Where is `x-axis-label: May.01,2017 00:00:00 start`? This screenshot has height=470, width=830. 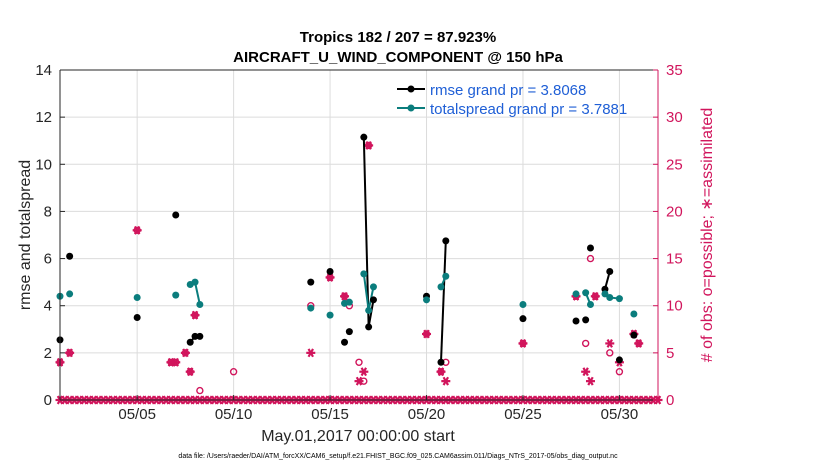 x-axis-label: May.01,2017 00:00:00 start is located at coordinates (358, 436).